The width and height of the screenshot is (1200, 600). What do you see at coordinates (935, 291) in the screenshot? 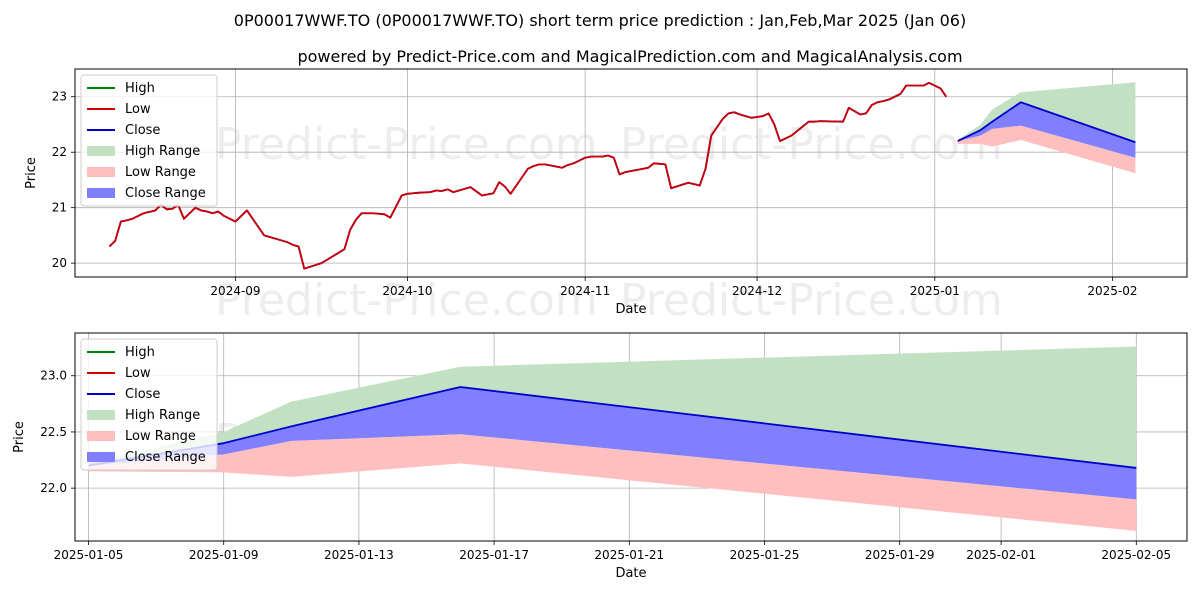
I see `x-tick-label: 2025-01` at bounding box center [935, 291].